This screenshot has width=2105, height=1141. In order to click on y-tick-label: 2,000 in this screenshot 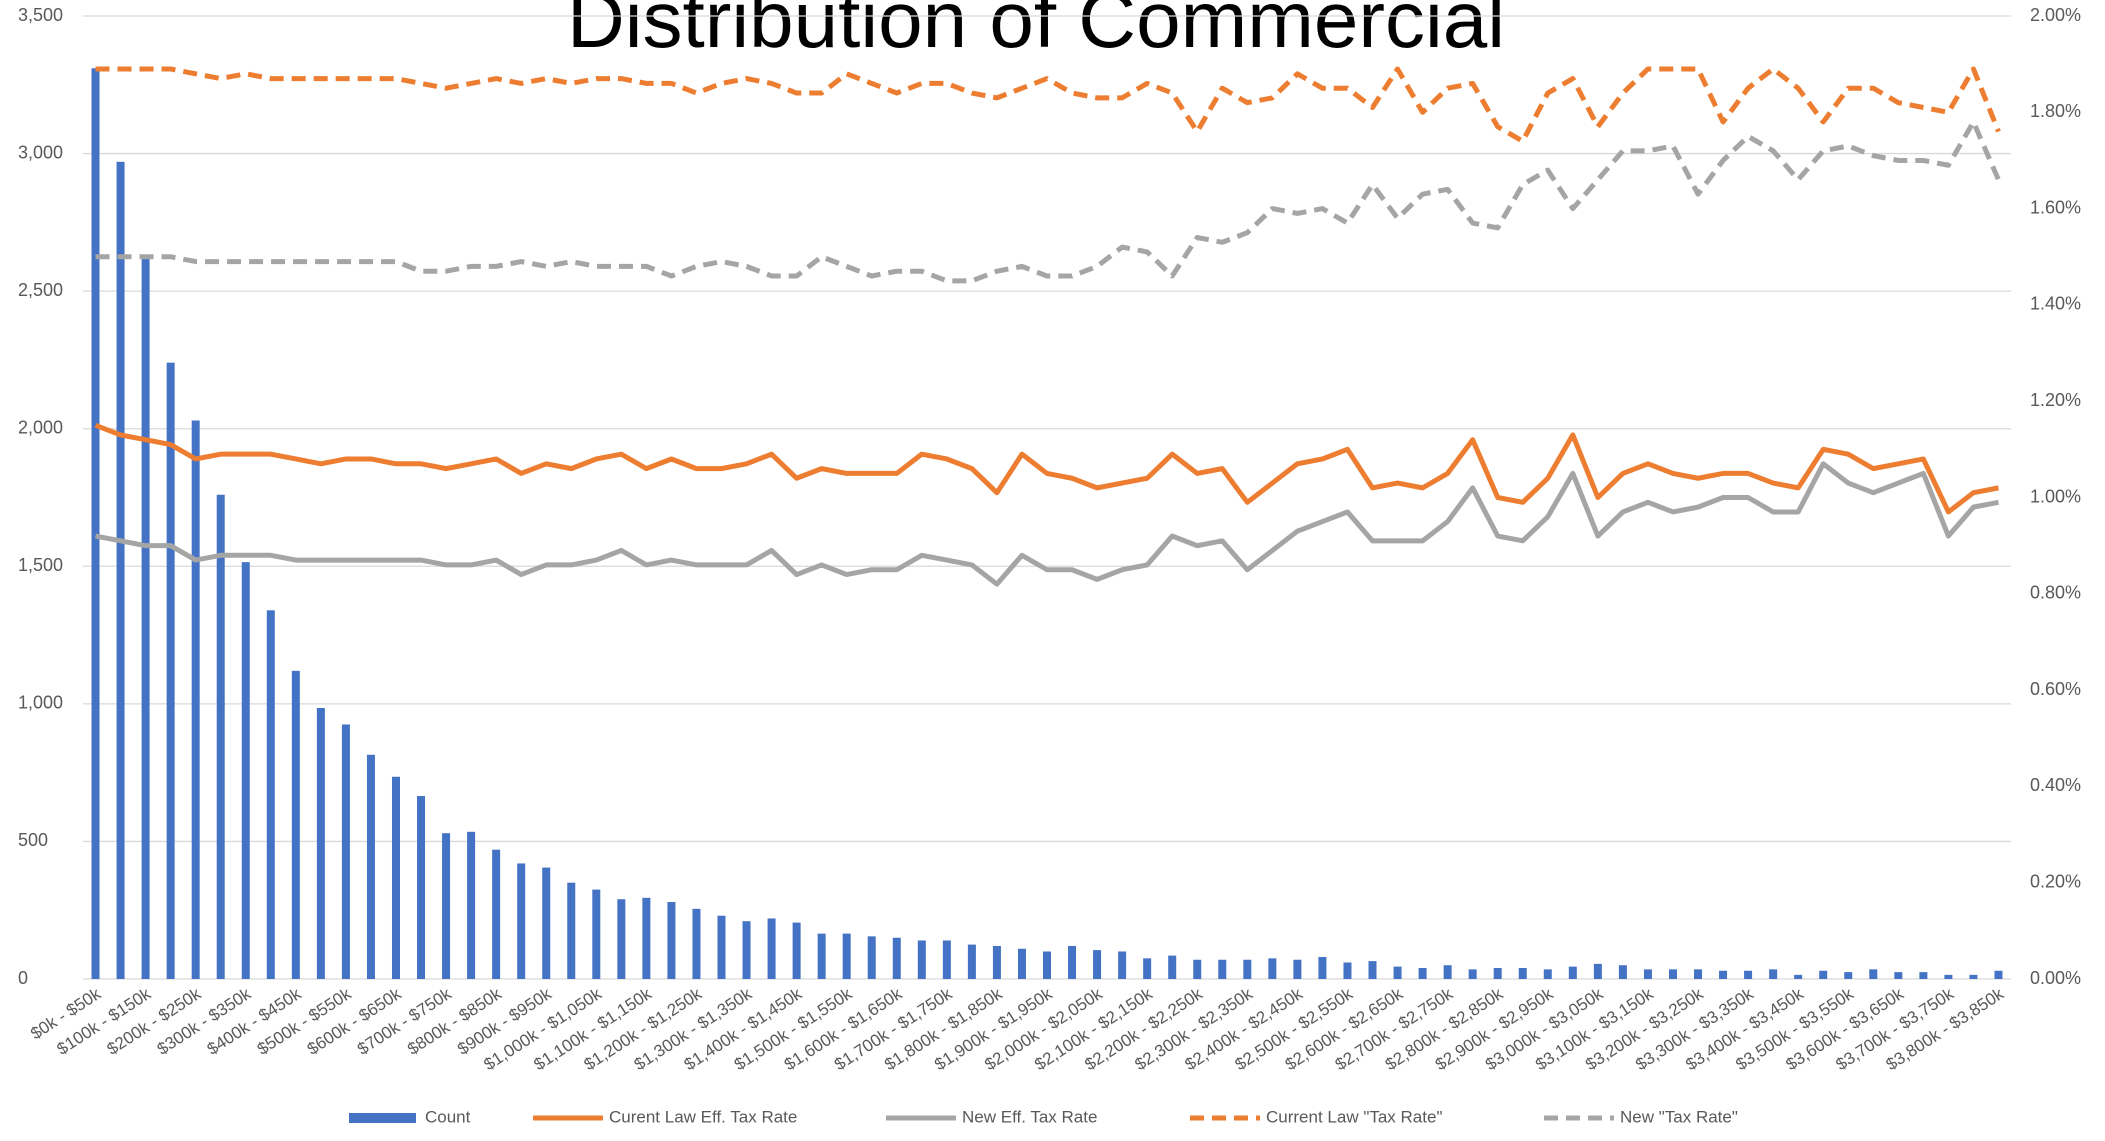, I will do `click(40, 427)`.